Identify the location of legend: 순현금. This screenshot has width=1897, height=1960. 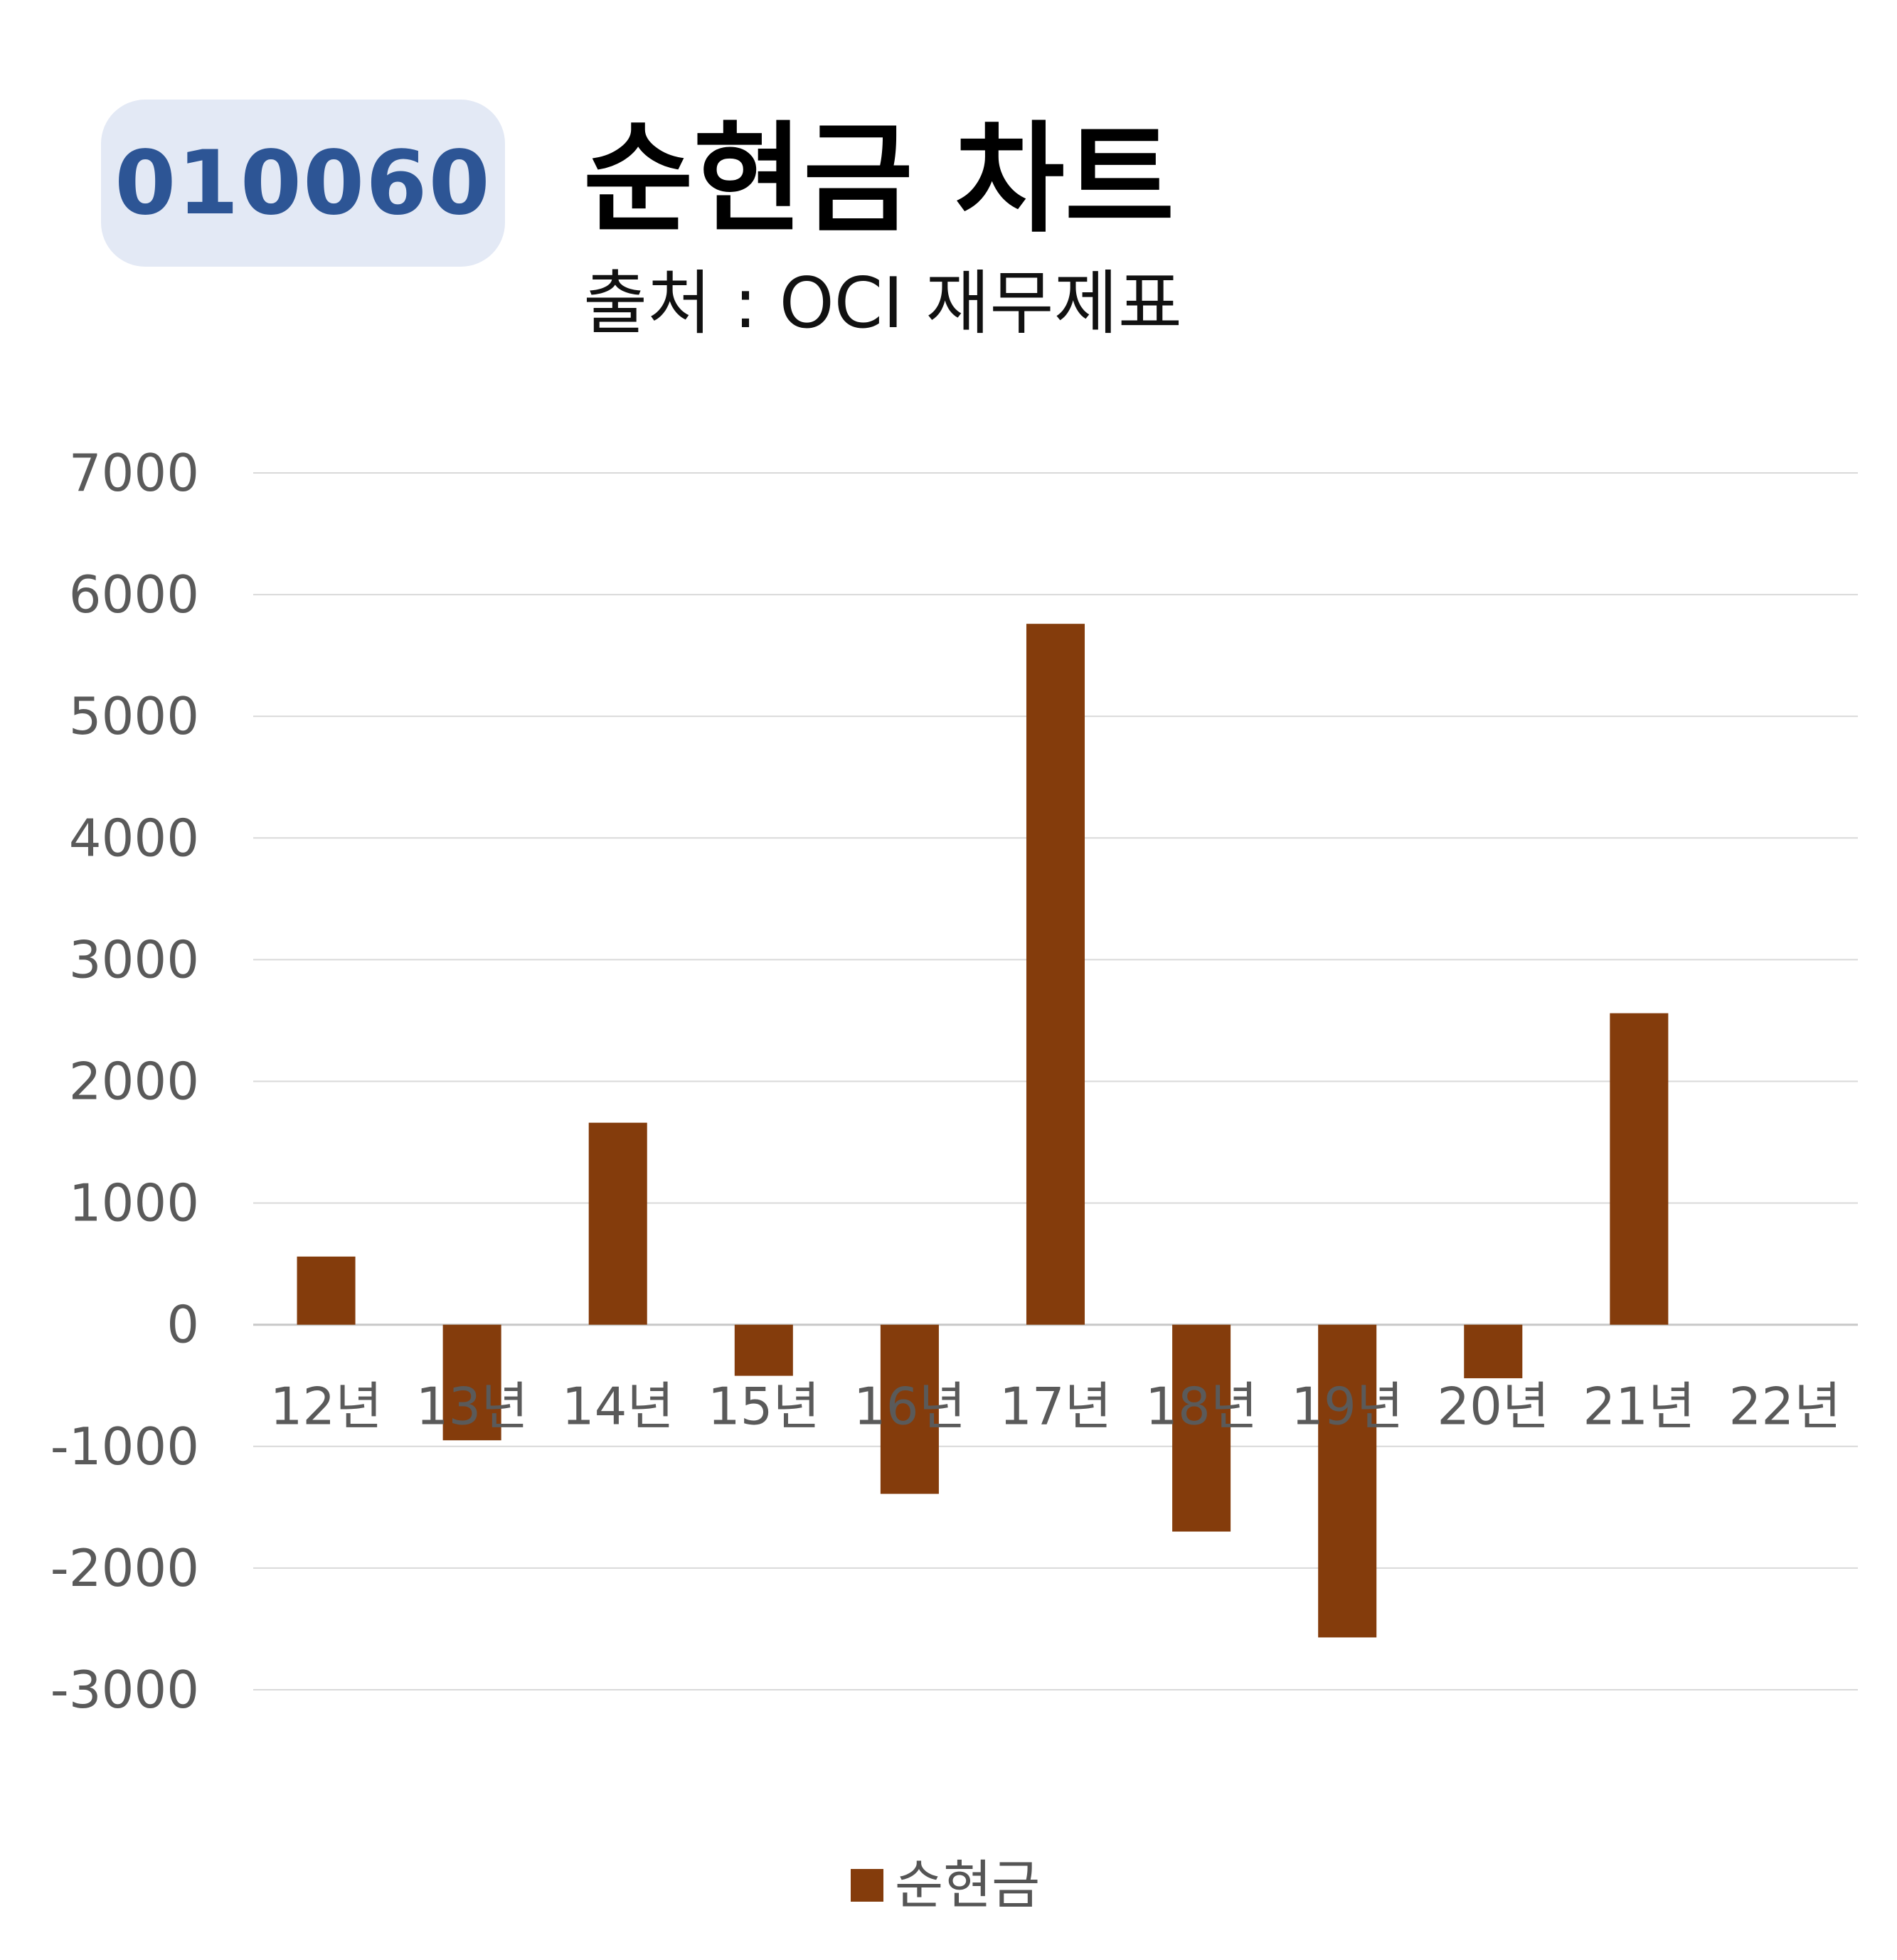
(946, 1885).